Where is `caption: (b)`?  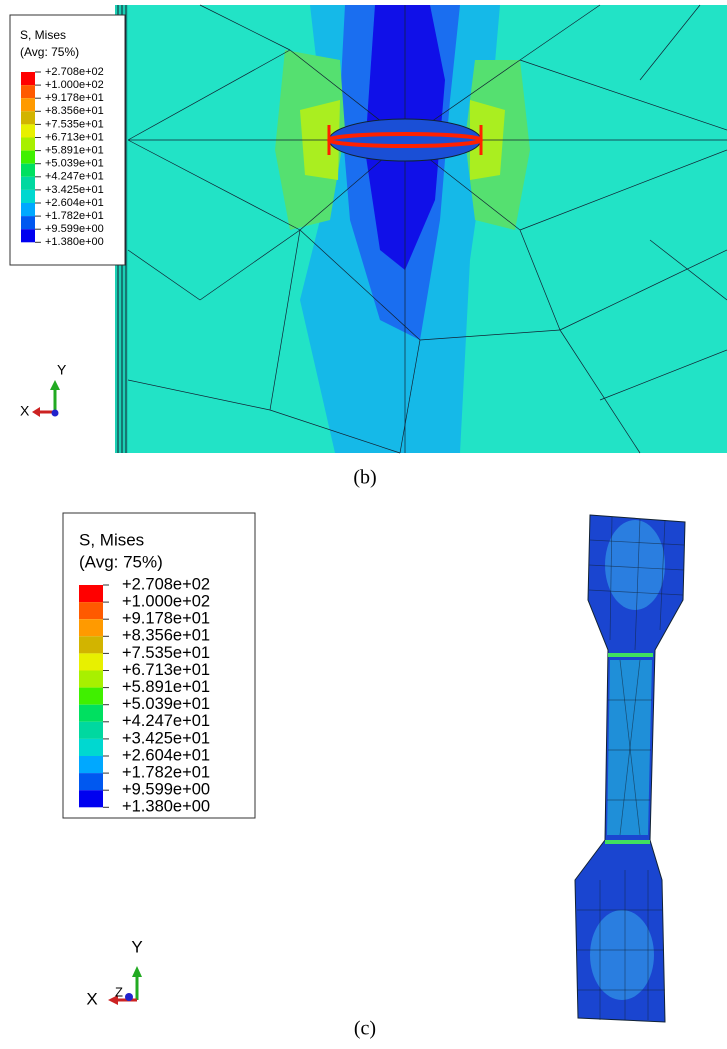
caption: (b) is located at coordinates (364, 478).